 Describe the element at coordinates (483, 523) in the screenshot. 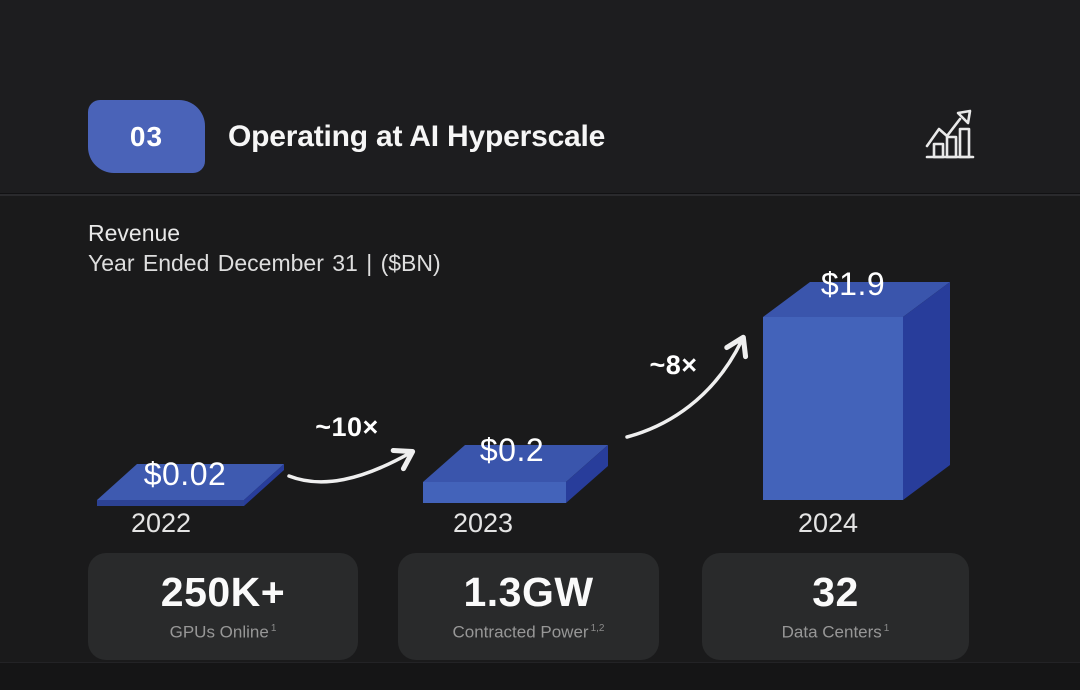

I see `year-label-2023: 2023` at that location.